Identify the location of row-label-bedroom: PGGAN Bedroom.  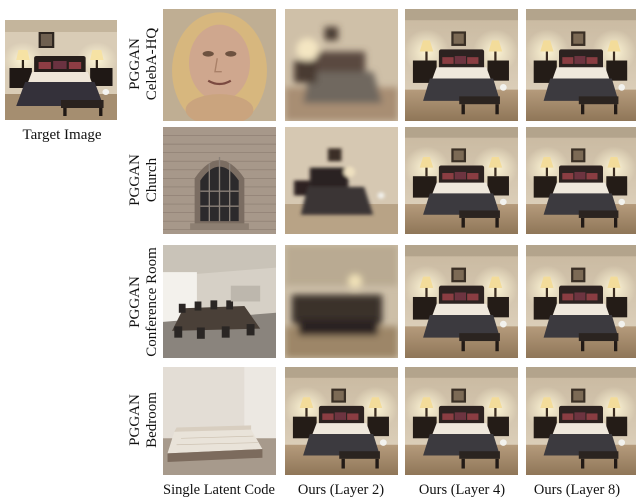
(144, 420).